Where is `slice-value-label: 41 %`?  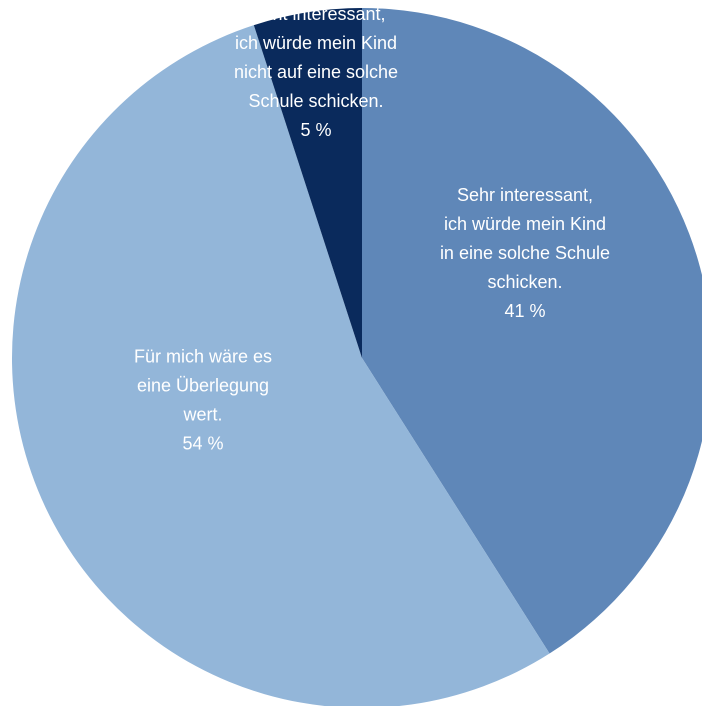 slice-value-label: 41 % is located at coordinates (524, 311).